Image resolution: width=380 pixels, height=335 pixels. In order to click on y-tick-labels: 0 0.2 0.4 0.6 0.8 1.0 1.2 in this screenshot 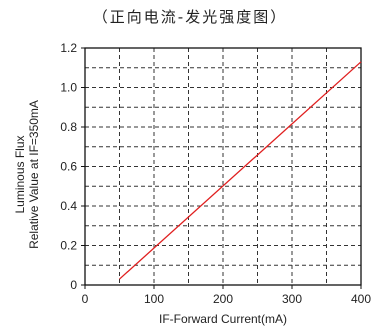, I will do `click(72, 166)`.